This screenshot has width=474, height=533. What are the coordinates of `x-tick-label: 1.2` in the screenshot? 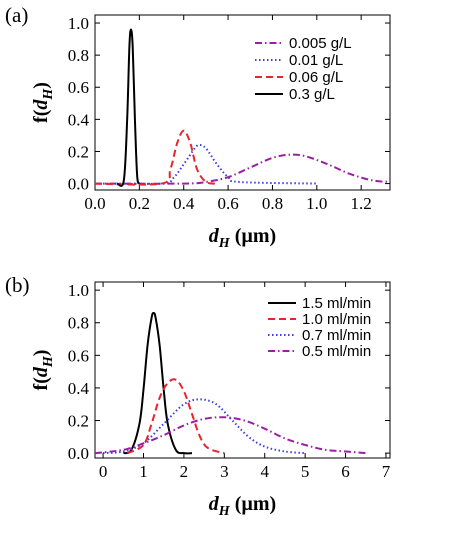 It's located at (361, 203).